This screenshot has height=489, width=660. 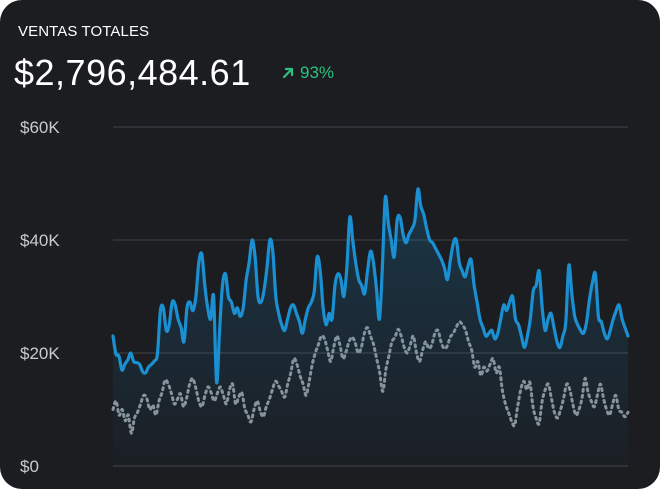 What do you see at coordinates (40, 353) in the screenshot?
I see `y-tick-label: $20K` at bounding box center [40, 353].